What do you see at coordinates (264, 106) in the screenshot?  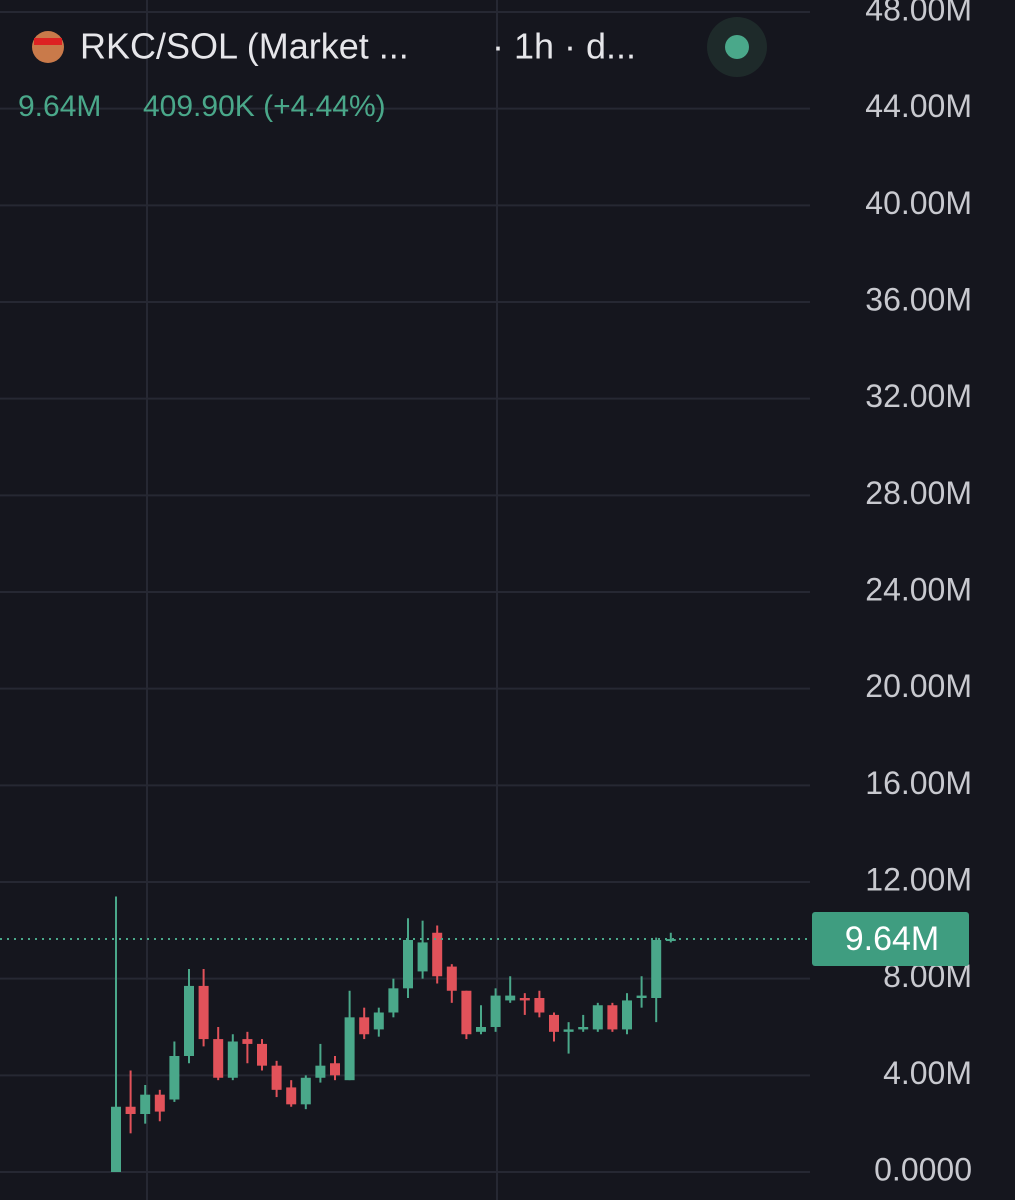 I see `header-change: 409.90K (+4.44%)` at bounding box center [264, 106].